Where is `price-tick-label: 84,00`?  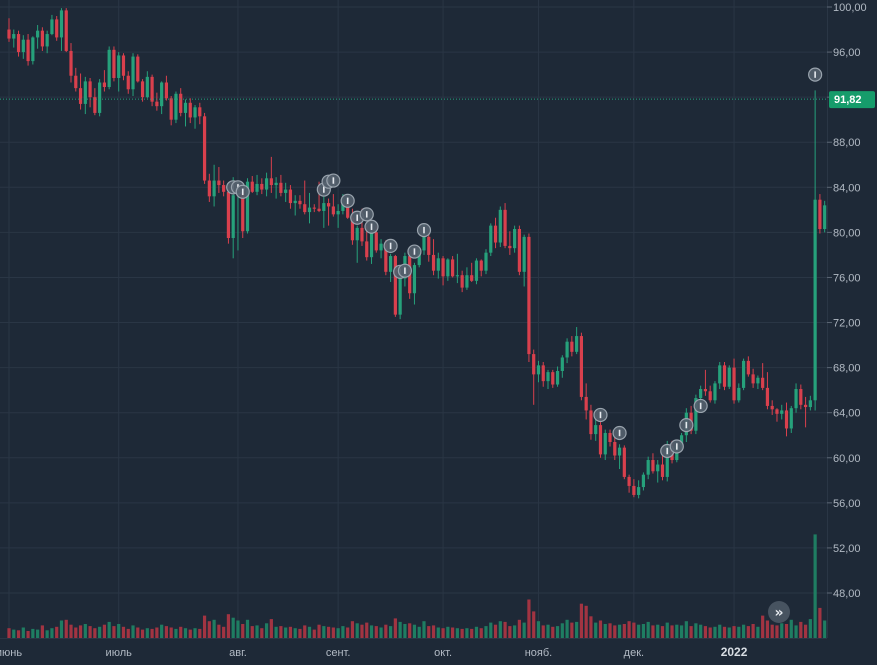 price-tick-label: 84,00 is located at coordinates (847, 188).